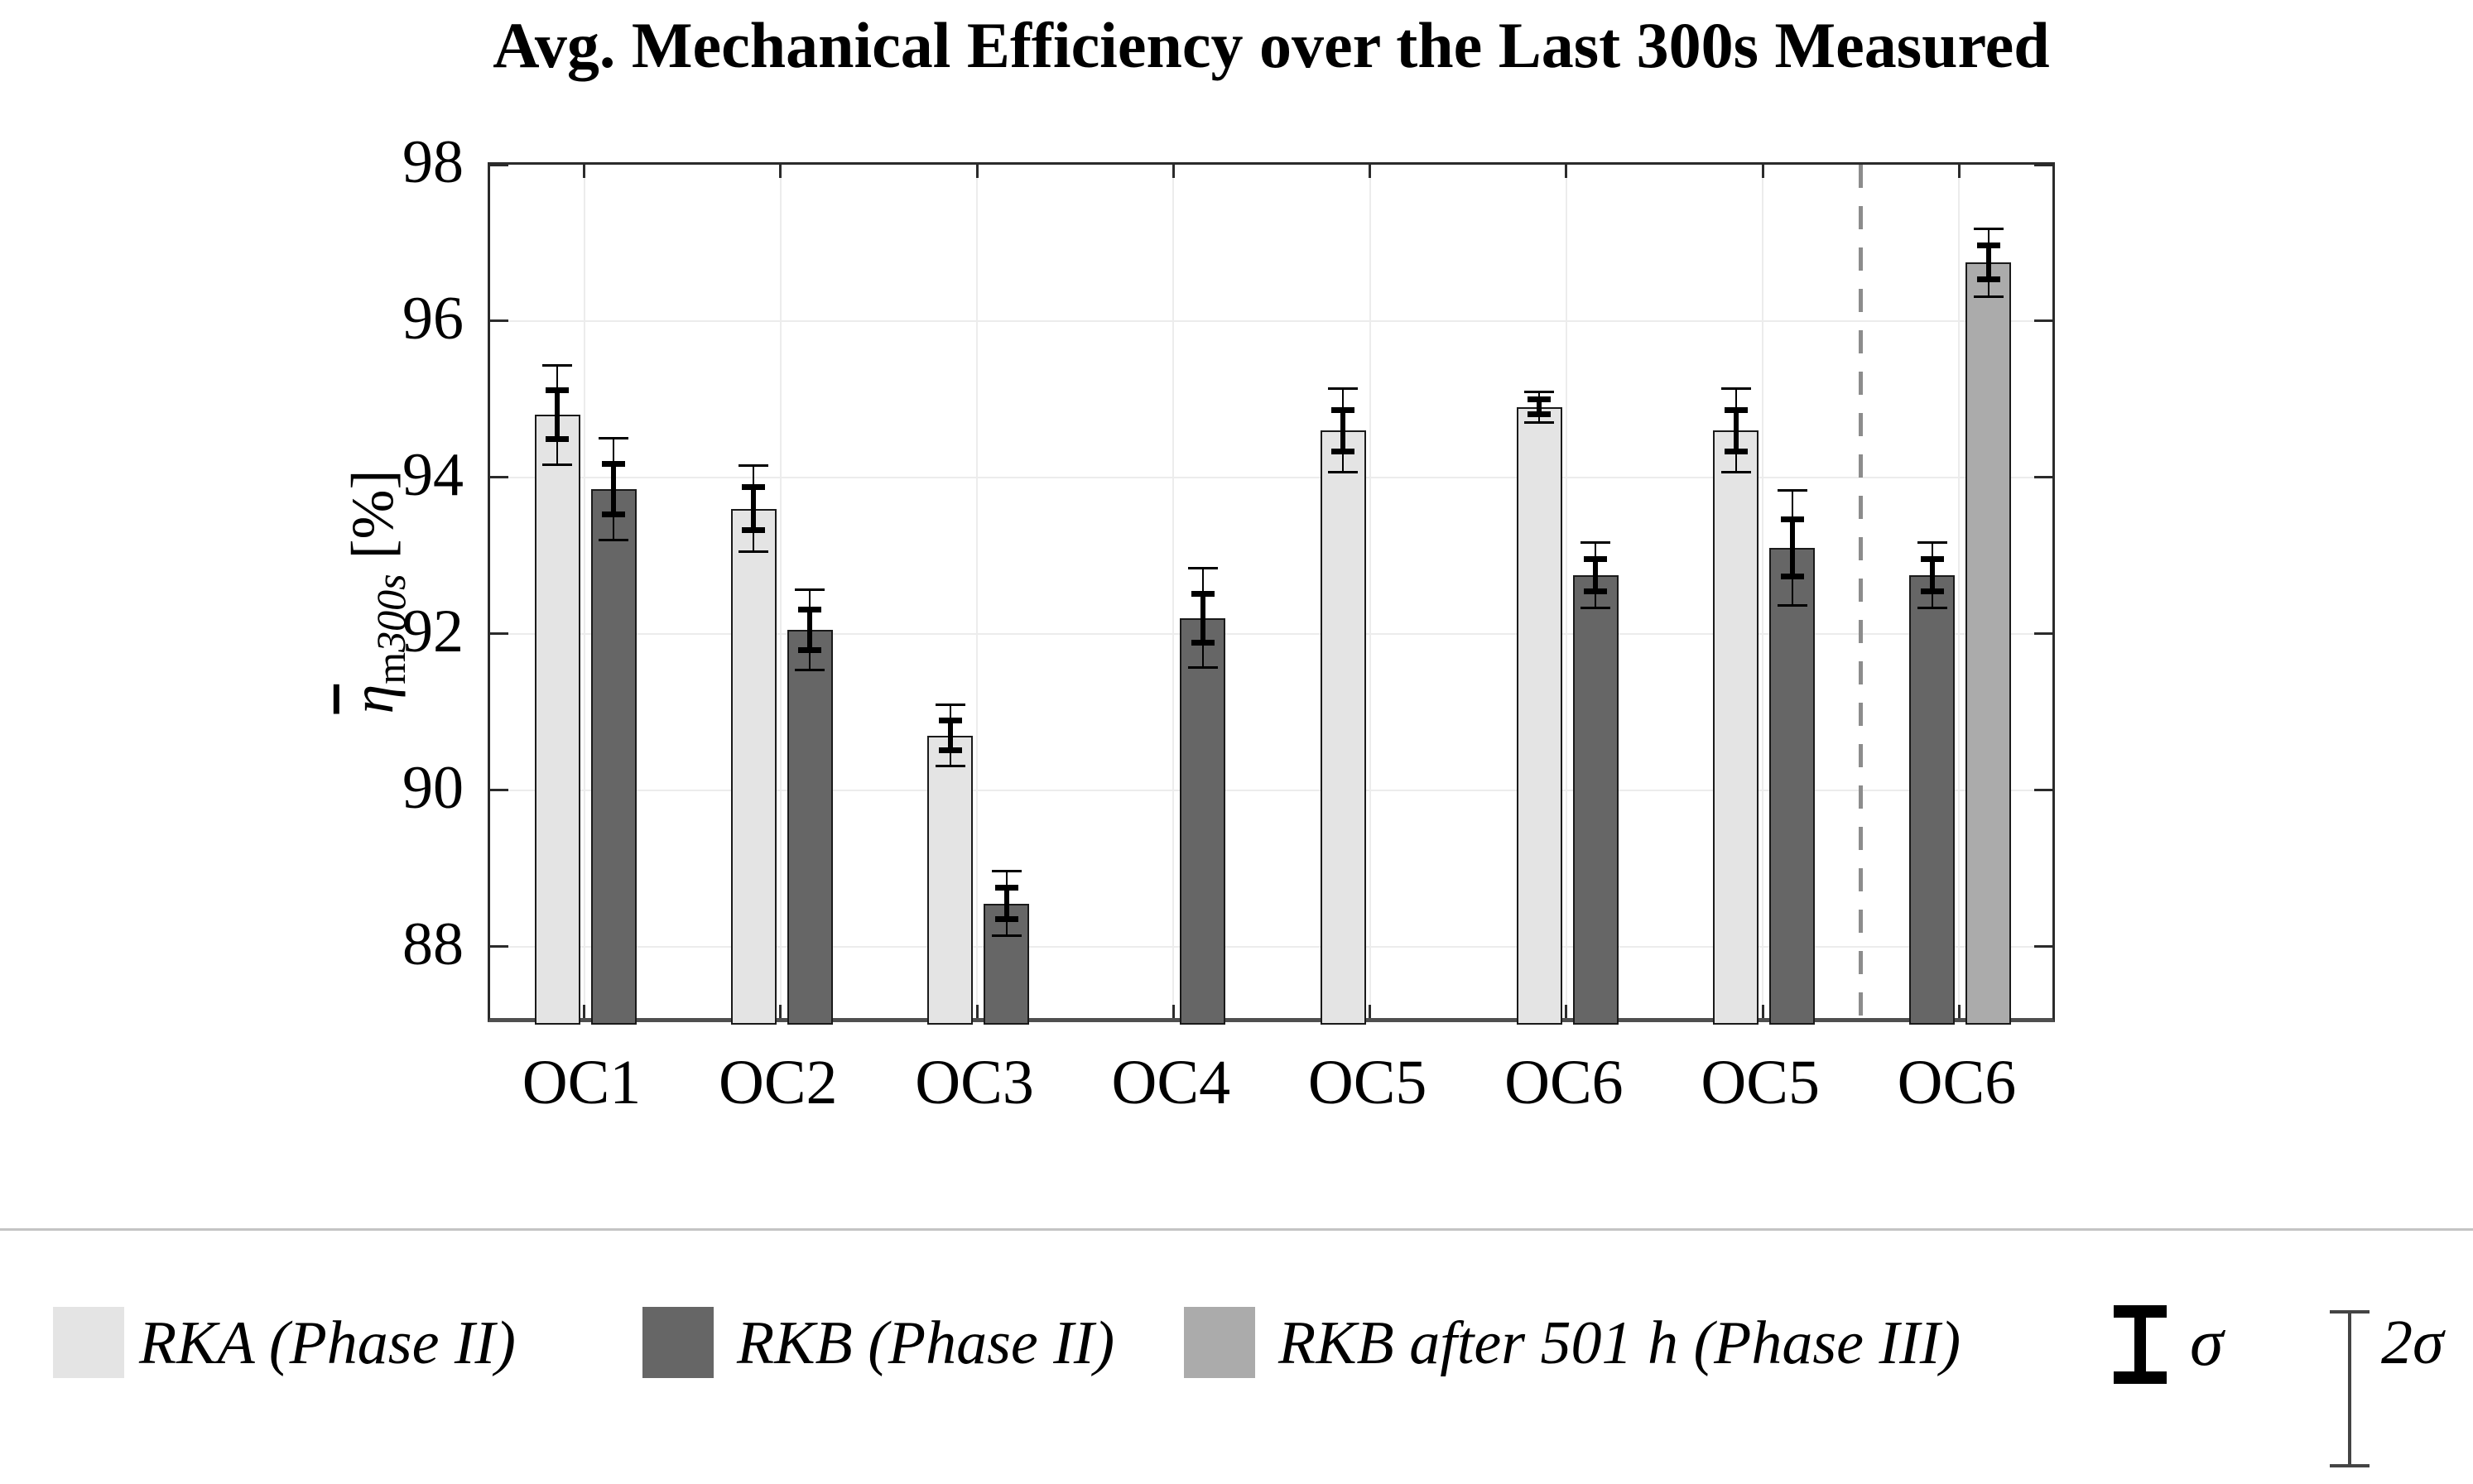  What do you see at coordinates (433, 631) in the screenshot?
I see `y-tick-label-92: 92` at bounding box center [433, 631].